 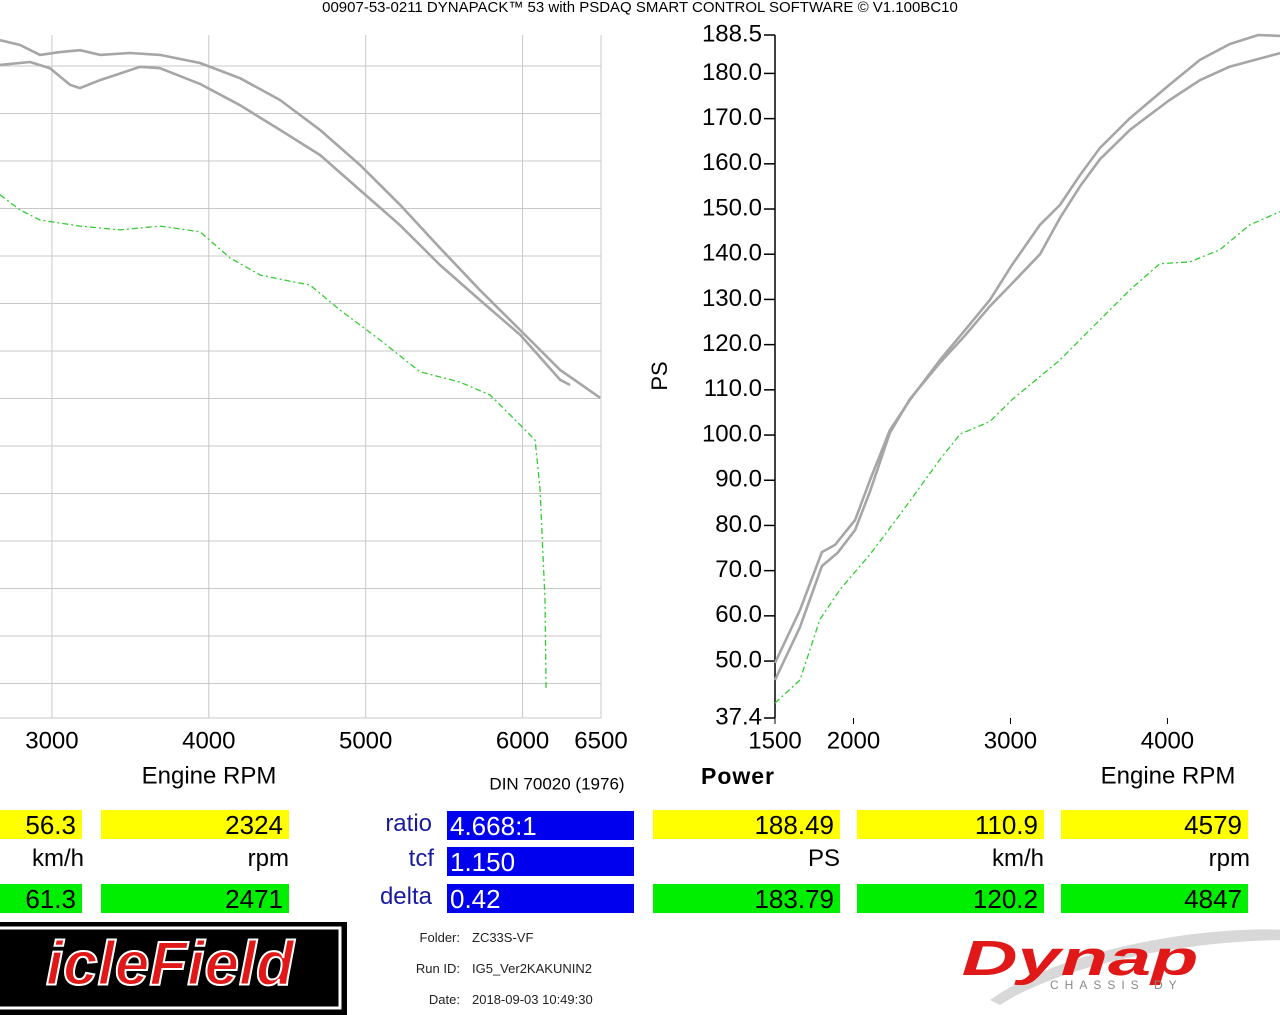 What do you see at coordinates (732, 117) in the screenshot?
I see `y-tick-label: 170.0` at bounding box center [732, 117].